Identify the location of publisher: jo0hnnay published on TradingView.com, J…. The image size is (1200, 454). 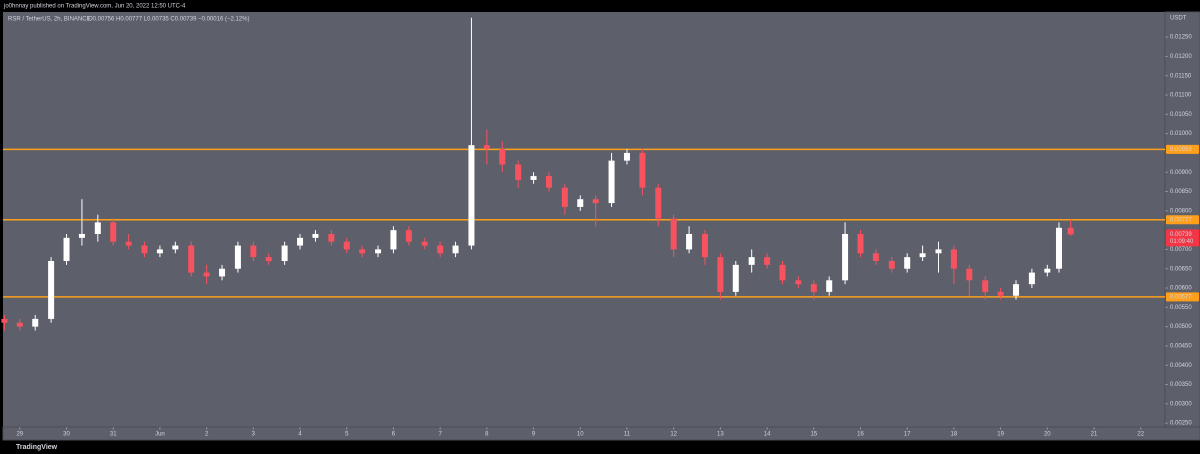
(94, 7).